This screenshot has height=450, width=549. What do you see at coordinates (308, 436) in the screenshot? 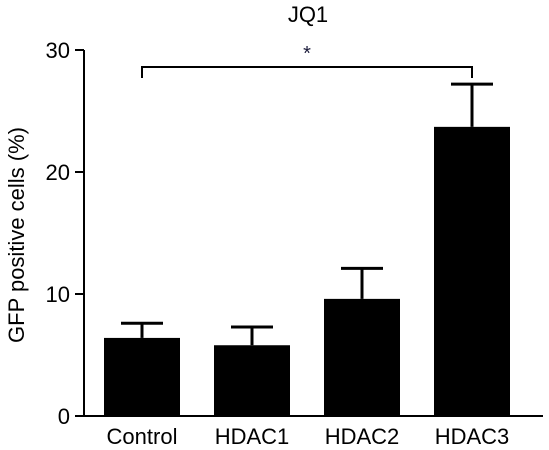
I see `category-labels: Control HDAC1 HDAC2 HDAC3` at bounding box center [308, 436].